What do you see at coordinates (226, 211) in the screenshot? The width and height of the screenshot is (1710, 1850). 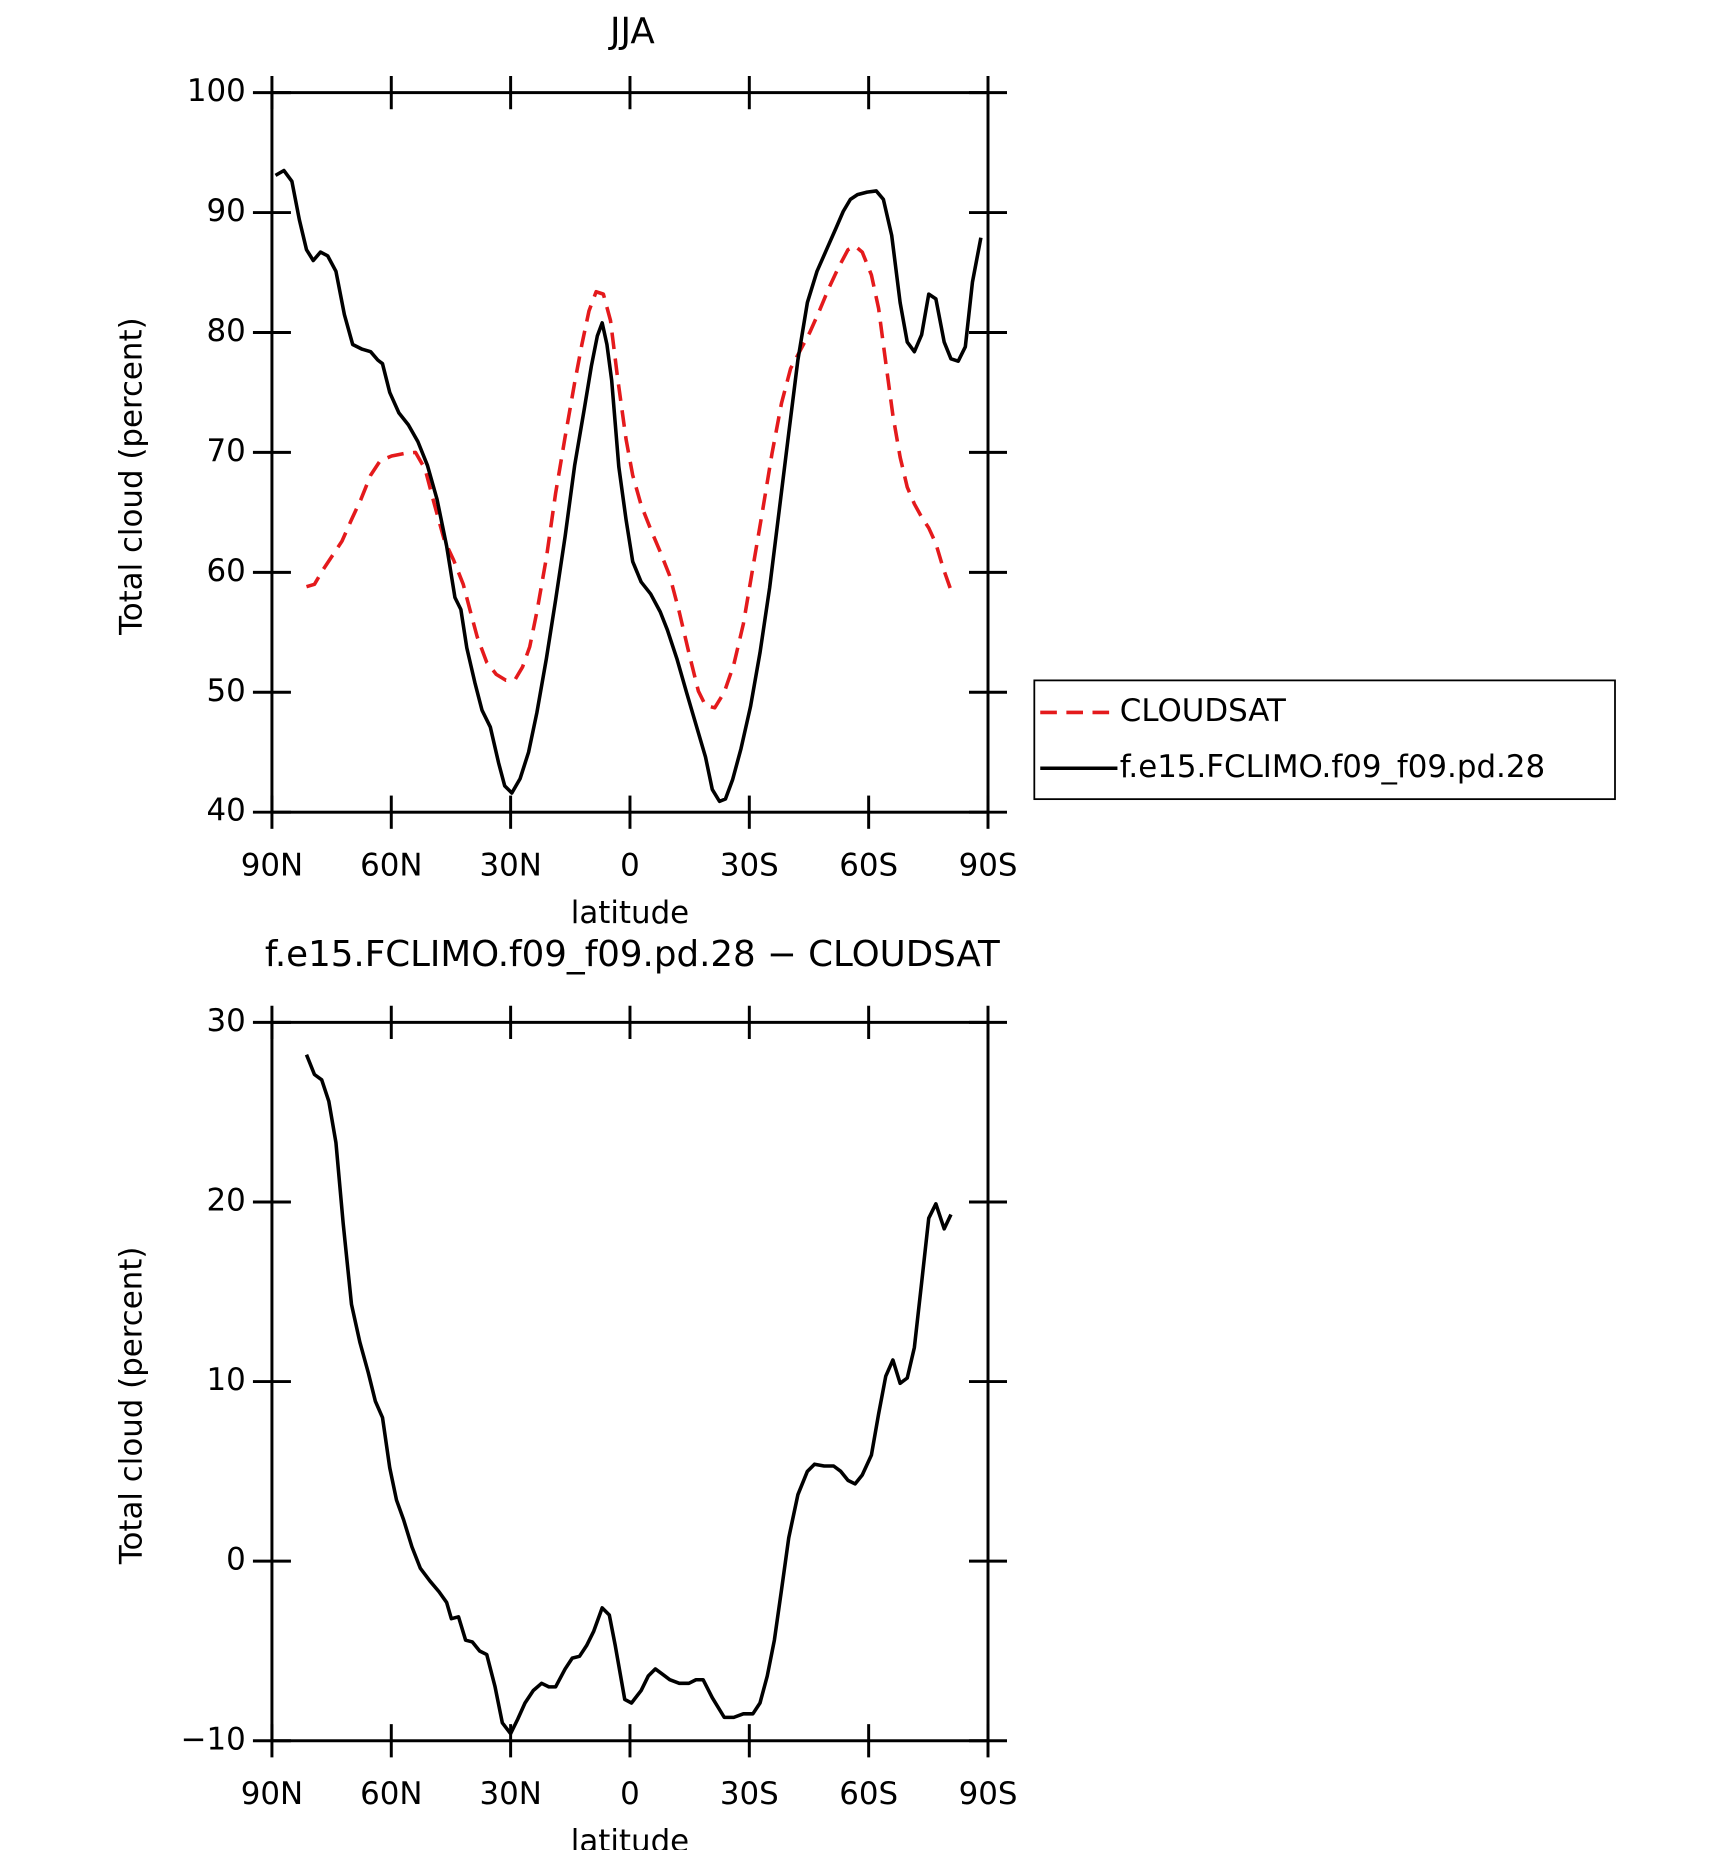 I see `y-tick-label: 90` at bounding box center [226, 211].